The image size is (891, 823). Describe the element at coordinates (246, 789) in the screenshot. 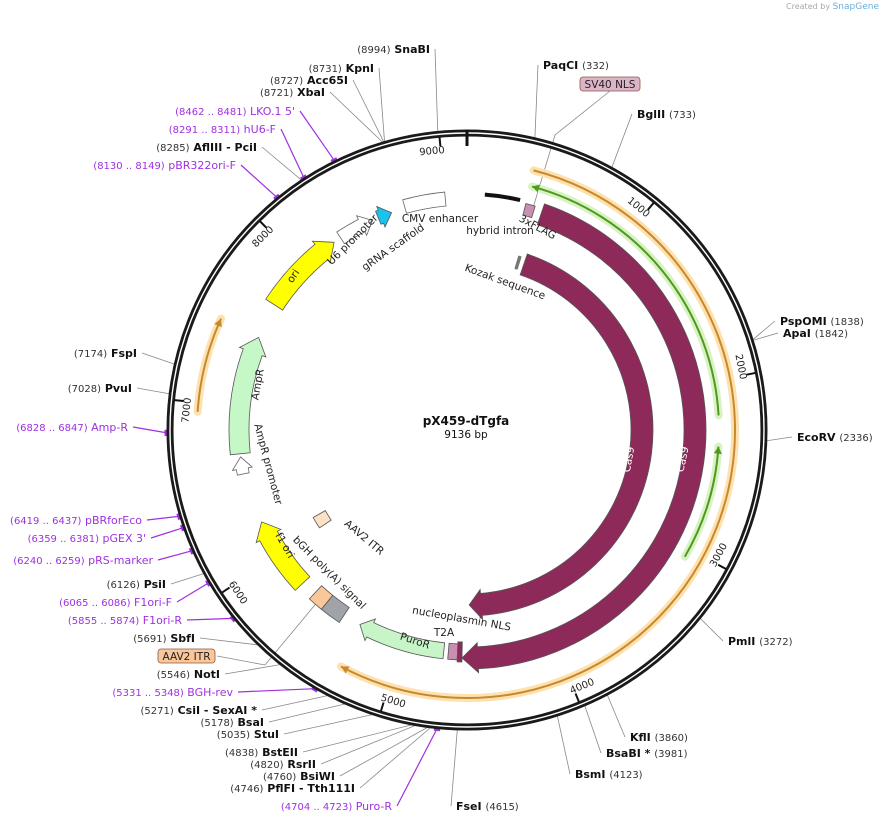

I see `site-position: (4746)` at that location.